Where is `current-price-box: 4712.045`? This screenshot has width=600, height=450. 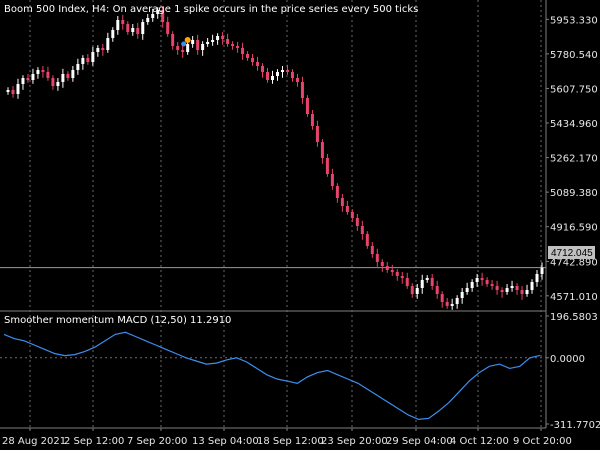 current-price-box: 4712.045 is located at coordinates (571, 252).